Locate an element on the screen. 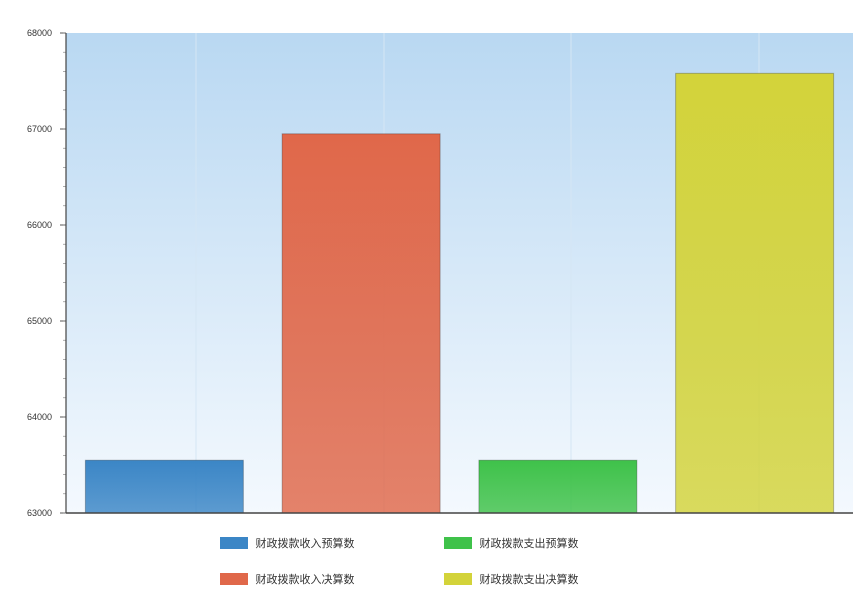 The image size is (853, 604). legend-label: 财政拨款收入预算数 is located at coordinates (305, 543).